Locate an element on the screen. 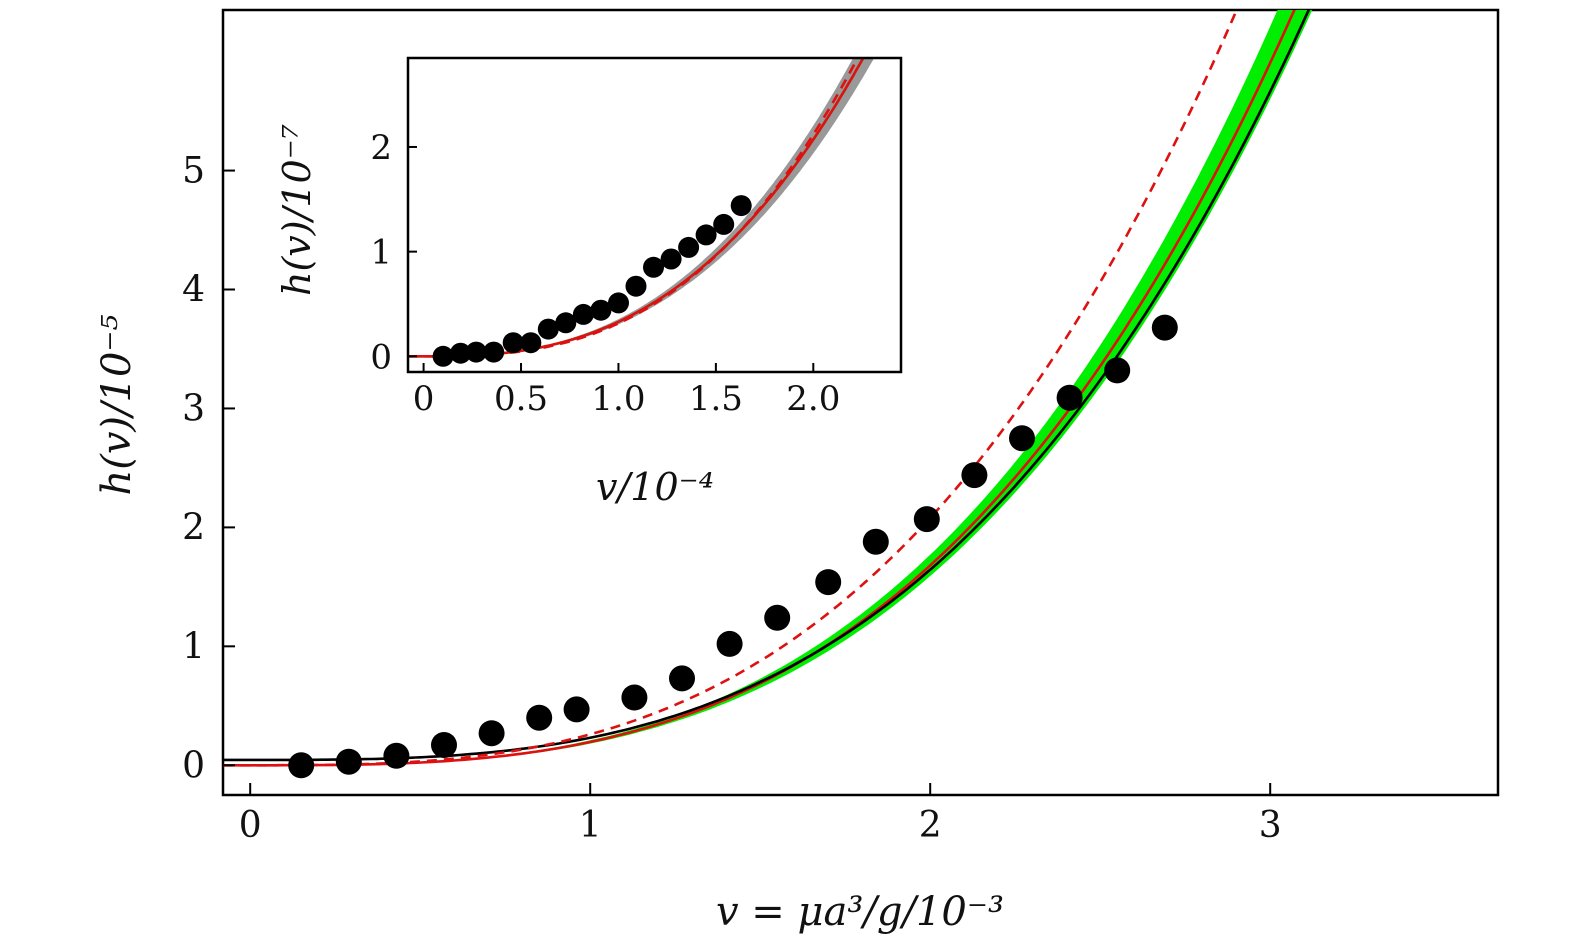 The width and height of the screenshot is (1575, 945). inset-background is located at coordinates (654, 215).